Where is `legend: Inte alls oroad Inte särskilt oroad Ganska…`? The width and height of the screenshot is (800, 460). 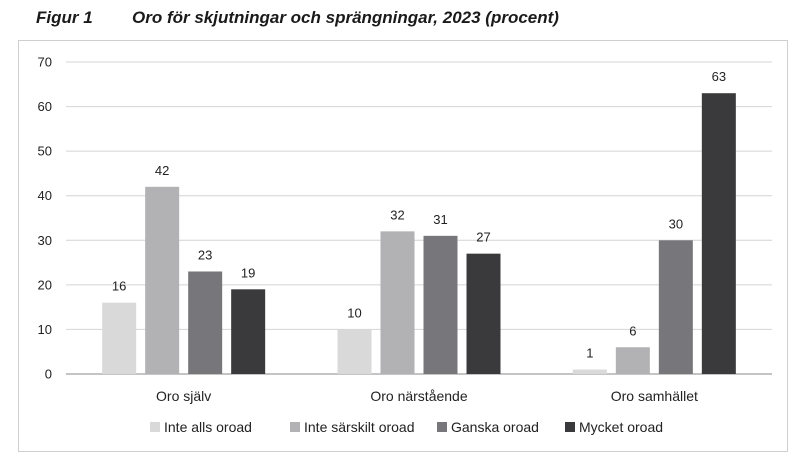
legend: Inte alls oroad Inte särskilt oroad Ganska… is located at coordinates (406, 427).